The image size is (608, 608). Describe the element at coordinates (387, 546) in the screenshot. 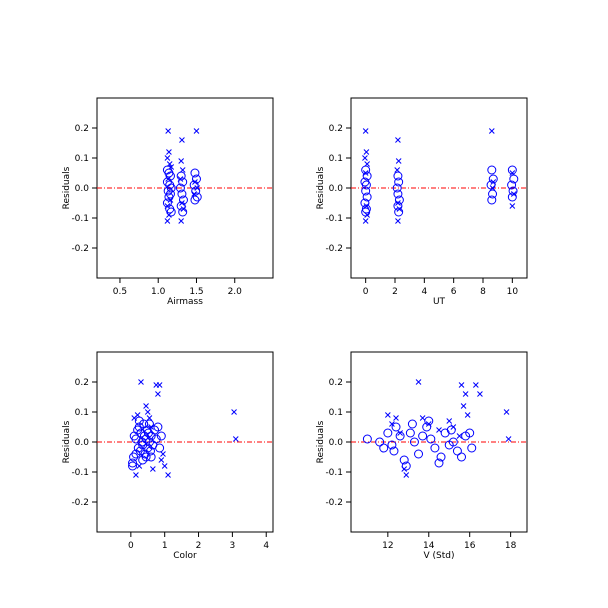

I see `x-tick-label: 12` at that location.